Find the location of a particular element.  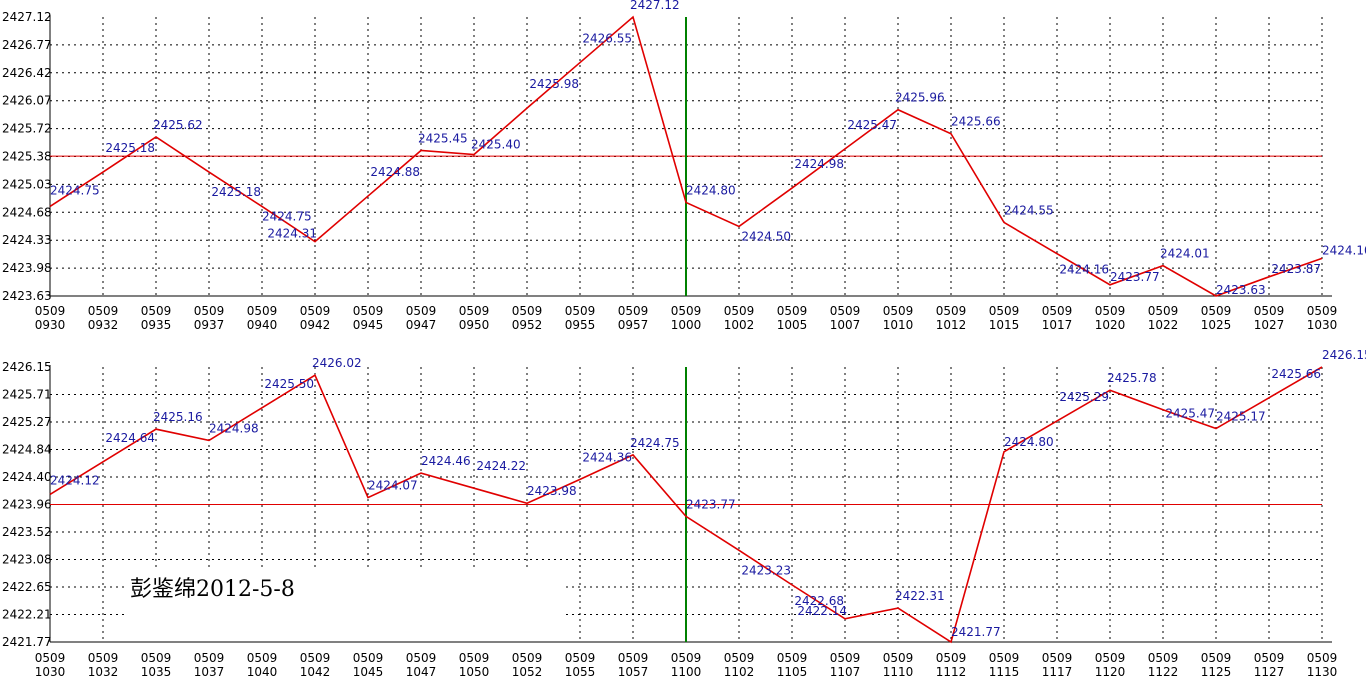

x-tick-label: 0509 1020 is located at coordinates (1110, 318).